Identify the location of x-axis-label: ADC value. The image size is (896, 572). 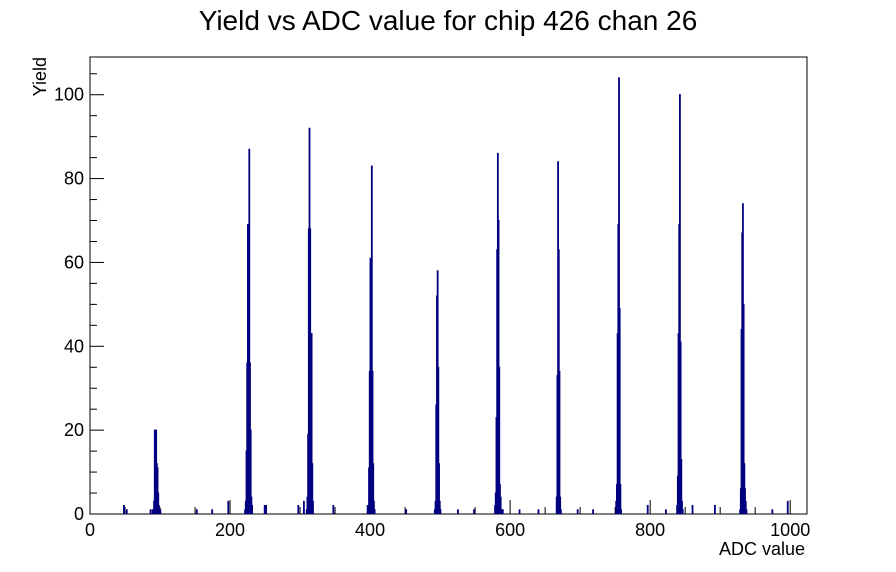
(762, 549).